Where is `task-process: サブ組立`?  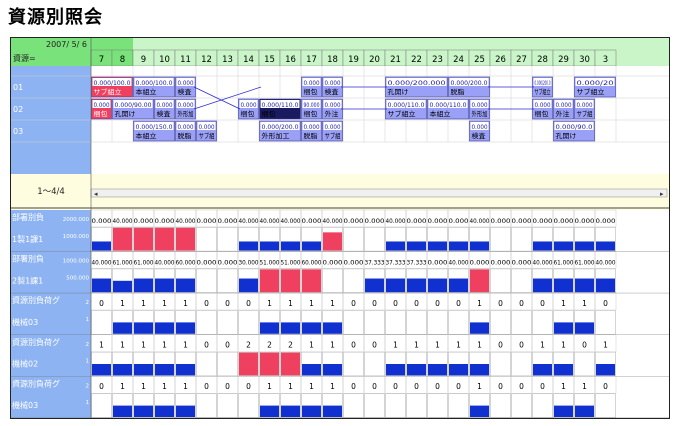
task-process: サブ組立 is located at coordinates (591, 91).